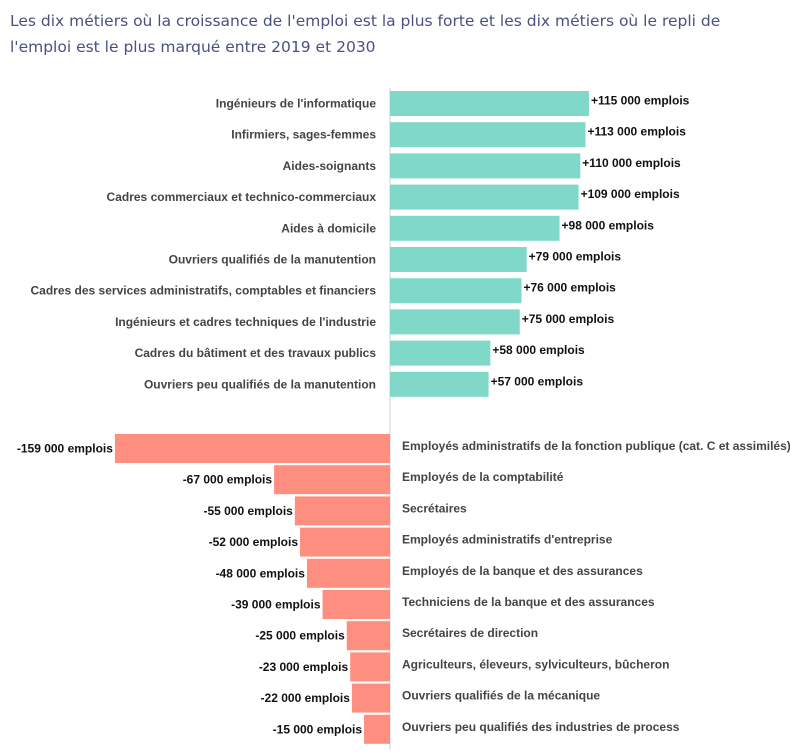  What do you see at coordinates (470, 633) in the screenshot?
I see `decline-category-label: Secrétaires de direction` at bounding box center [470, 633].